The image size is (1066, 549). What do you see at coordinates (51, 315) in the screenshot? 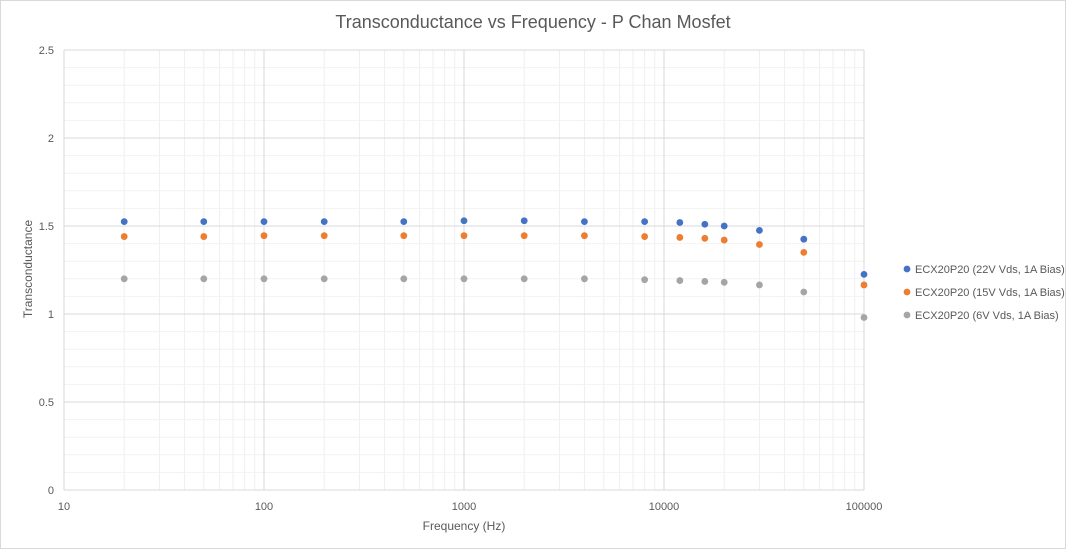
I see `y-tick-label: 1` at bounding box center [51, 315].